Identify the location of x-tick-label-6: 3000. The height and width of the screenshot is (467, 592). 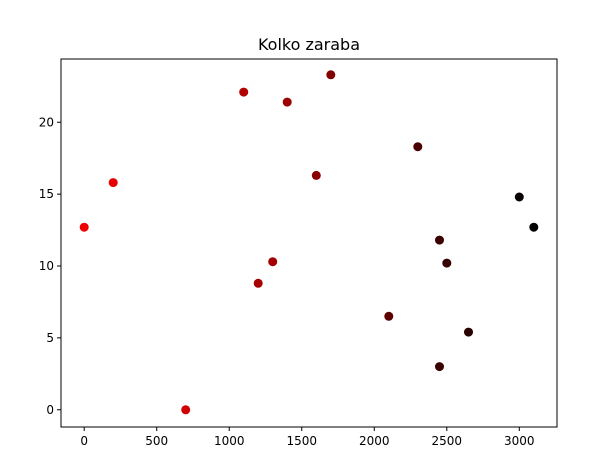
(519, 441).